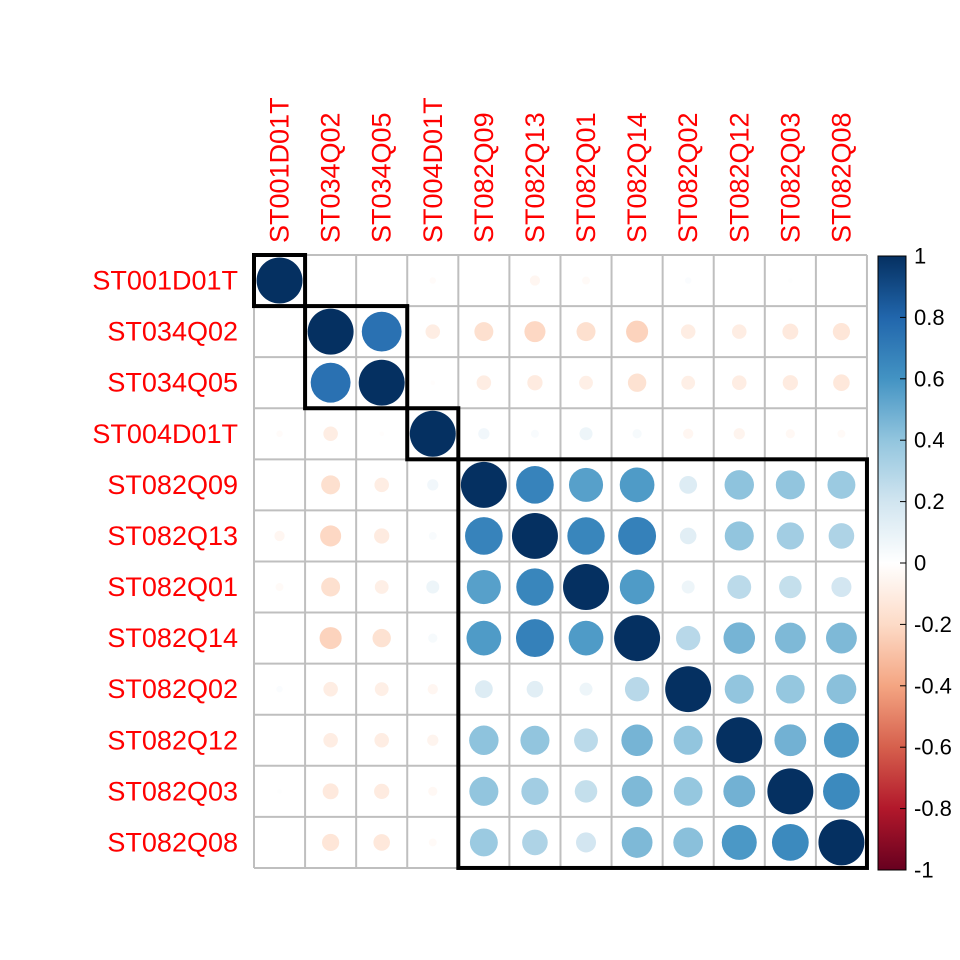  I want to click on corr-circle-ST082Q08-ST082Q03, so click(790, 842).